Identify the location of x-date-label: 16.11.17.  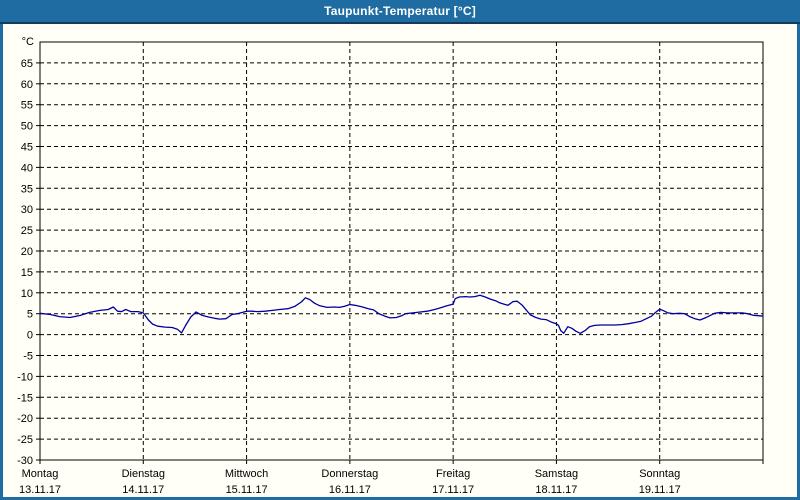
(350, 490).